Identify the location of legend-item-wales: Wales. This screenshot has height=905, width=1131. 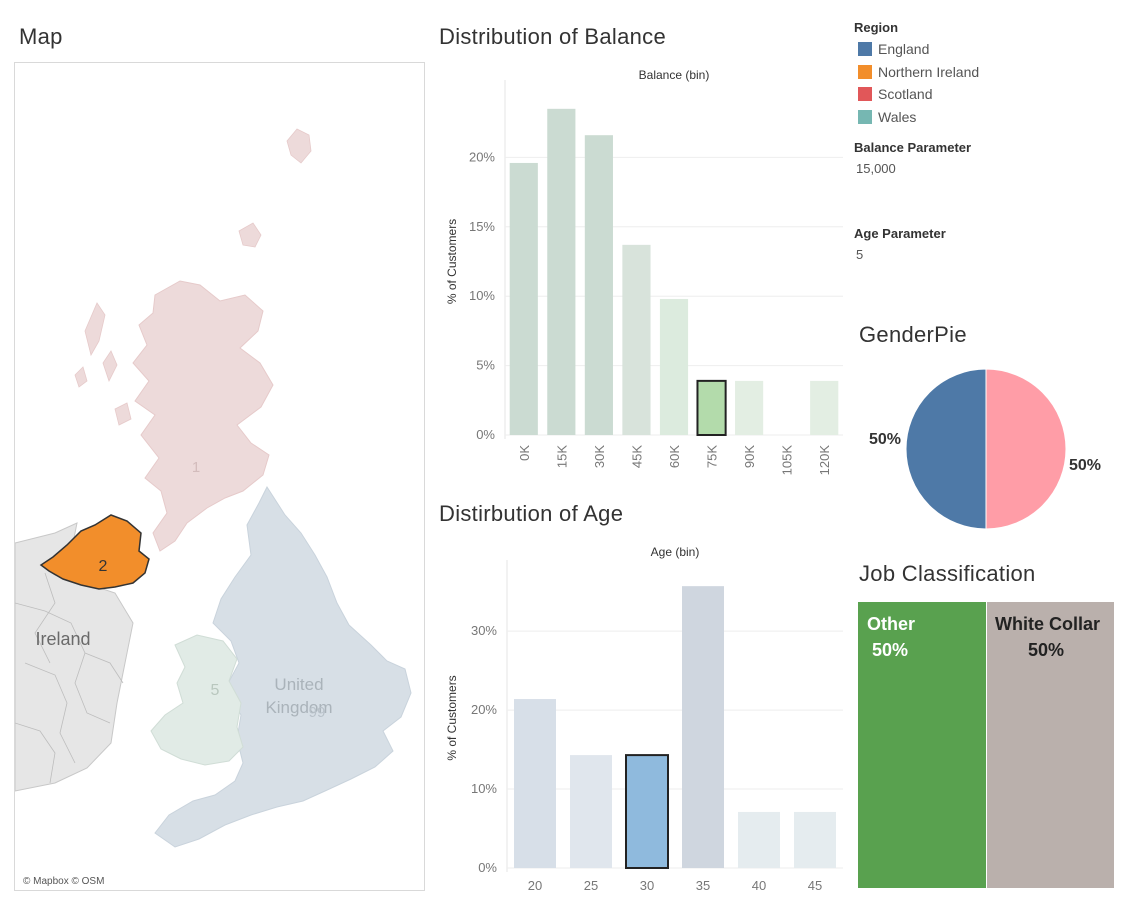
(916, 117).